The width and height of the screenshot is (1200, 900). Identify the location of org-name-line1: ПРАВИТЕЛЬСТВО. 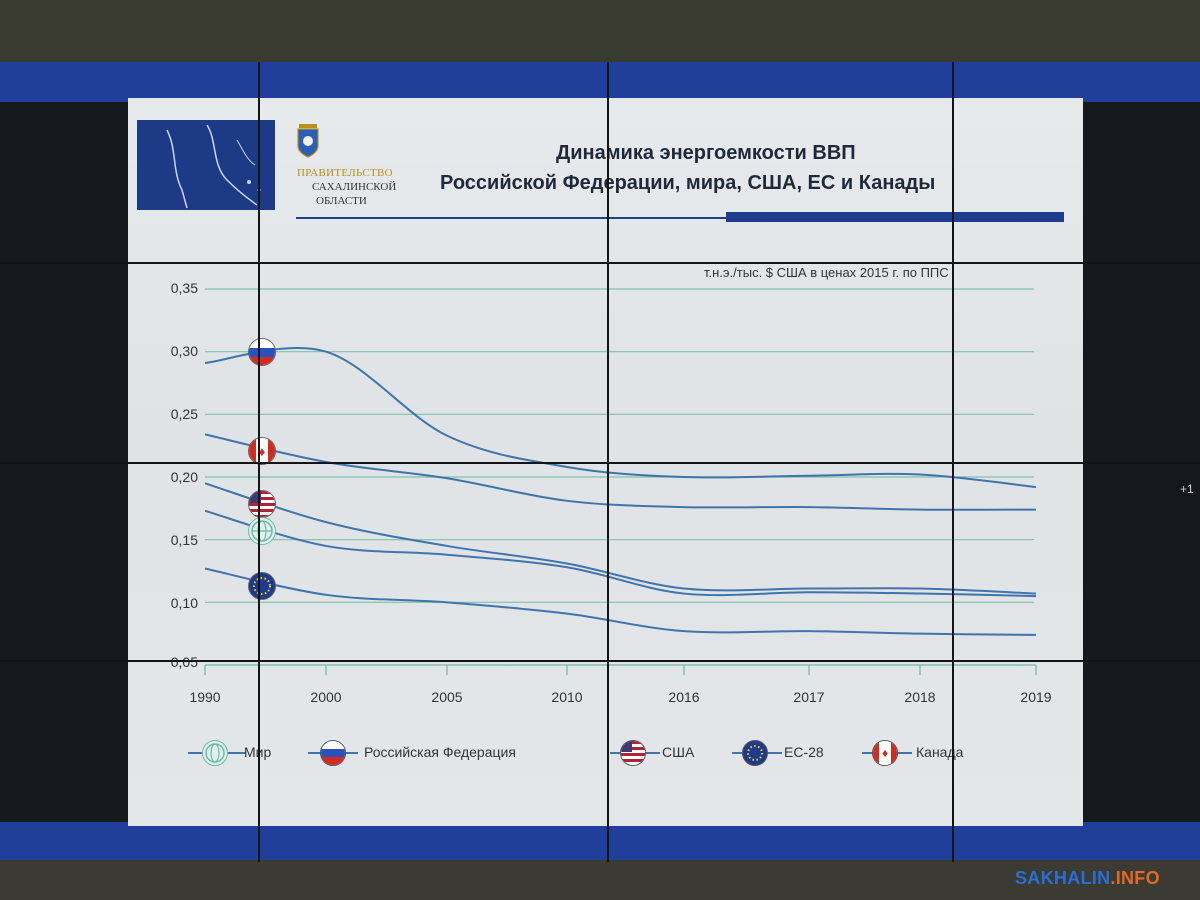
(345, 173).